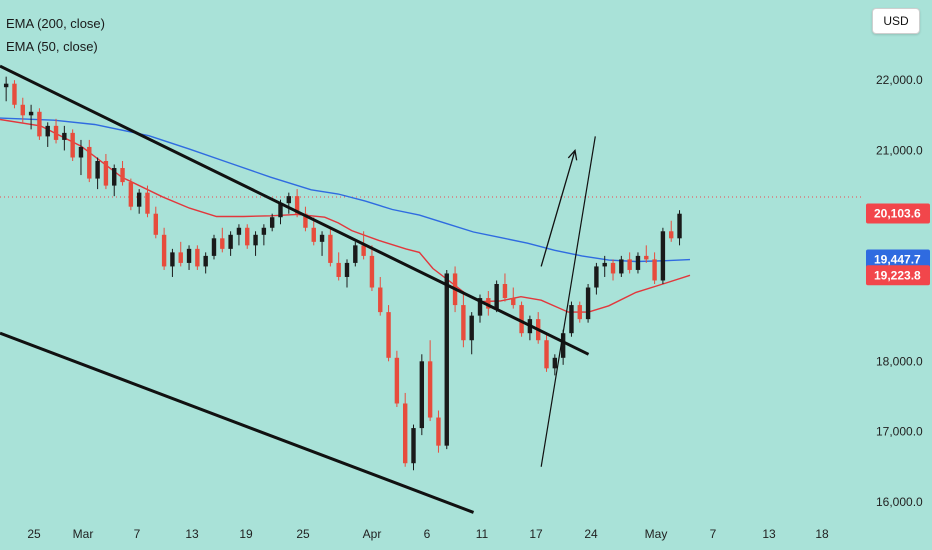 The width and height of the screenshot is (932, 550). I want to click on x-tick-label: 17, so click(536, 534).